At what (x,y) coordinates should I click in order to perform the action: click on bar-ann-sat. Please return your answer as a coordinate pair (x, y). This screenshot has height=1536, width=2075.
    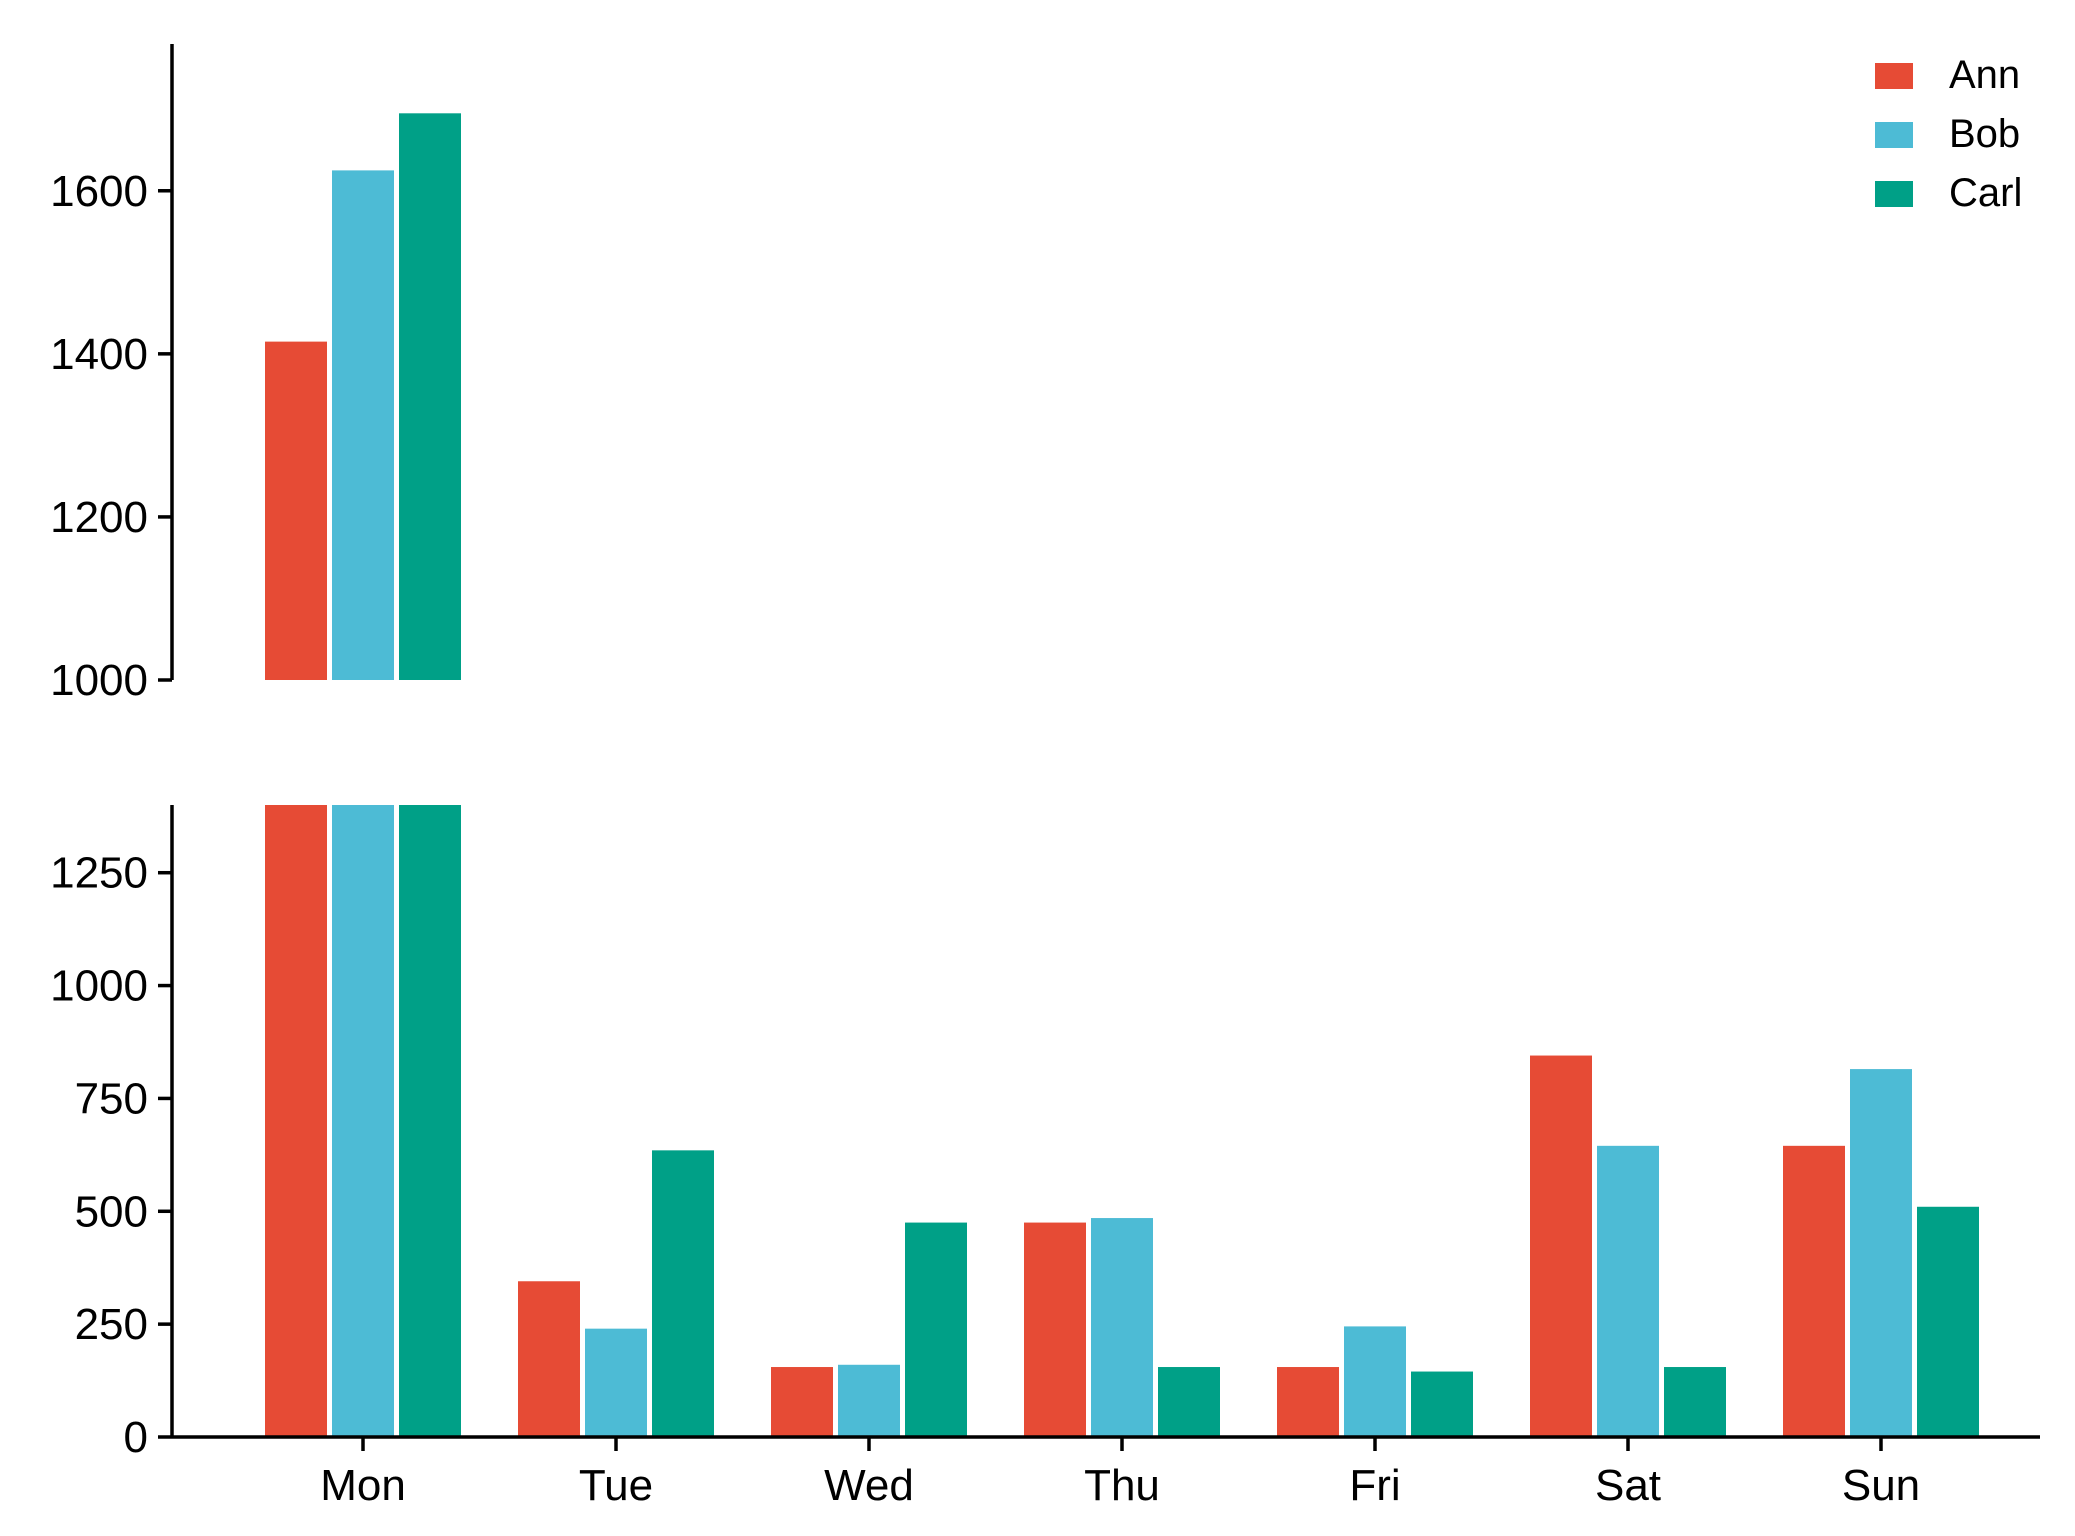
    Looking at the image, I should click on (1561, 1246).